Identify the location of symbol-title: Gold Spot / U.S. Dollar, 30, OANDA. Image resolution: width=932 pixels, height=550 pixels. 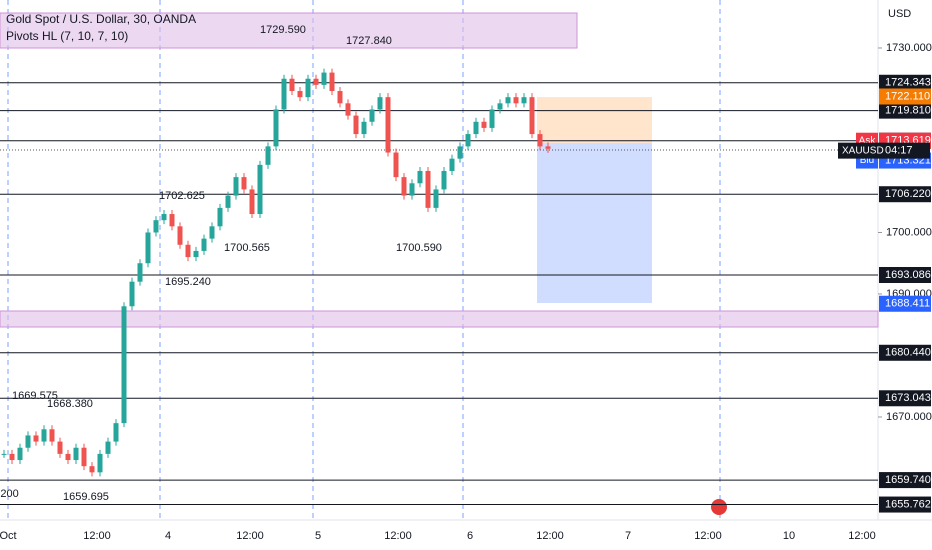
(101, 19).